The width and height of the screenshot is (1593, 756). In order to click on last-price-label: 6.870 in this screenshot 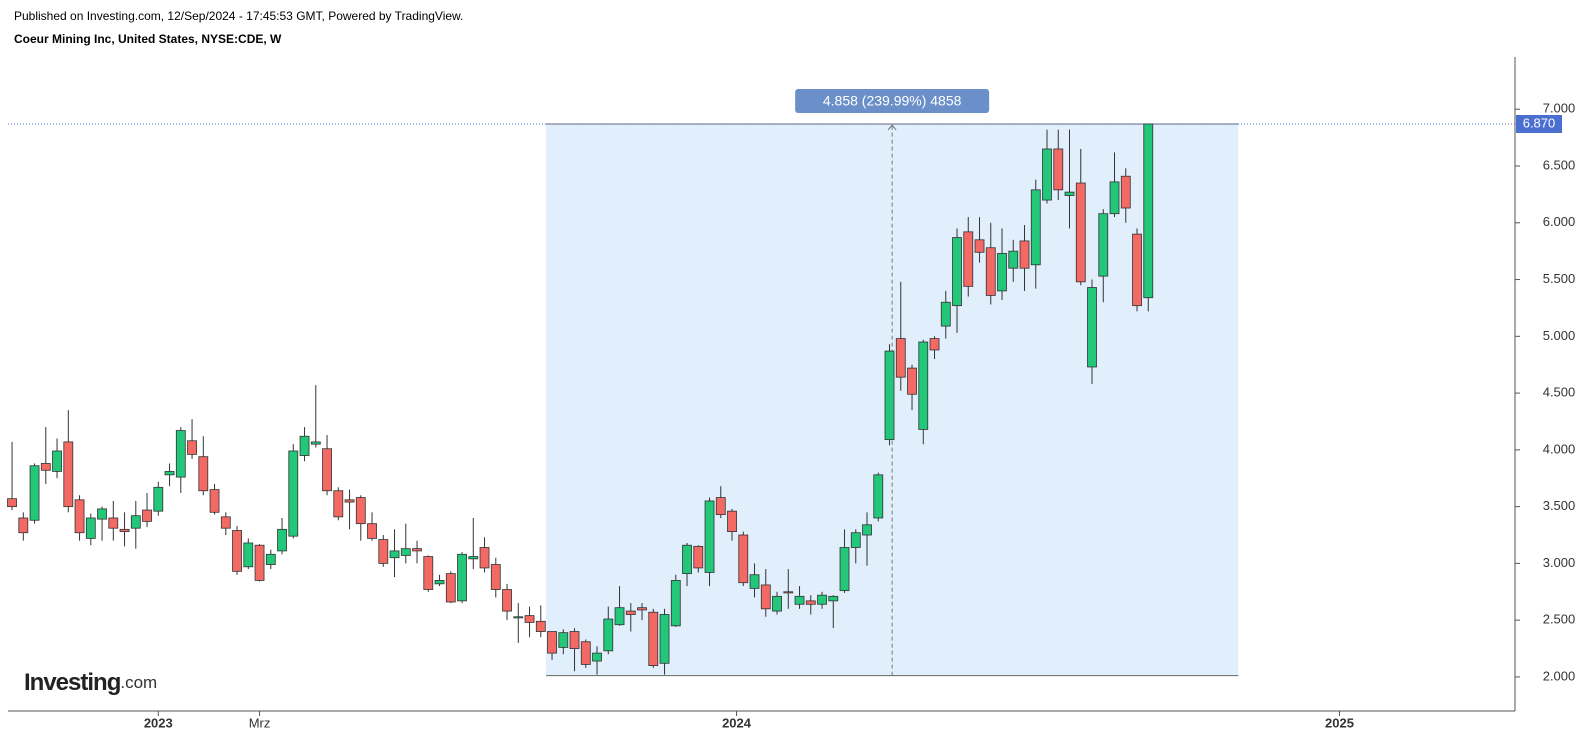, I will do `click(1539, 122)`.